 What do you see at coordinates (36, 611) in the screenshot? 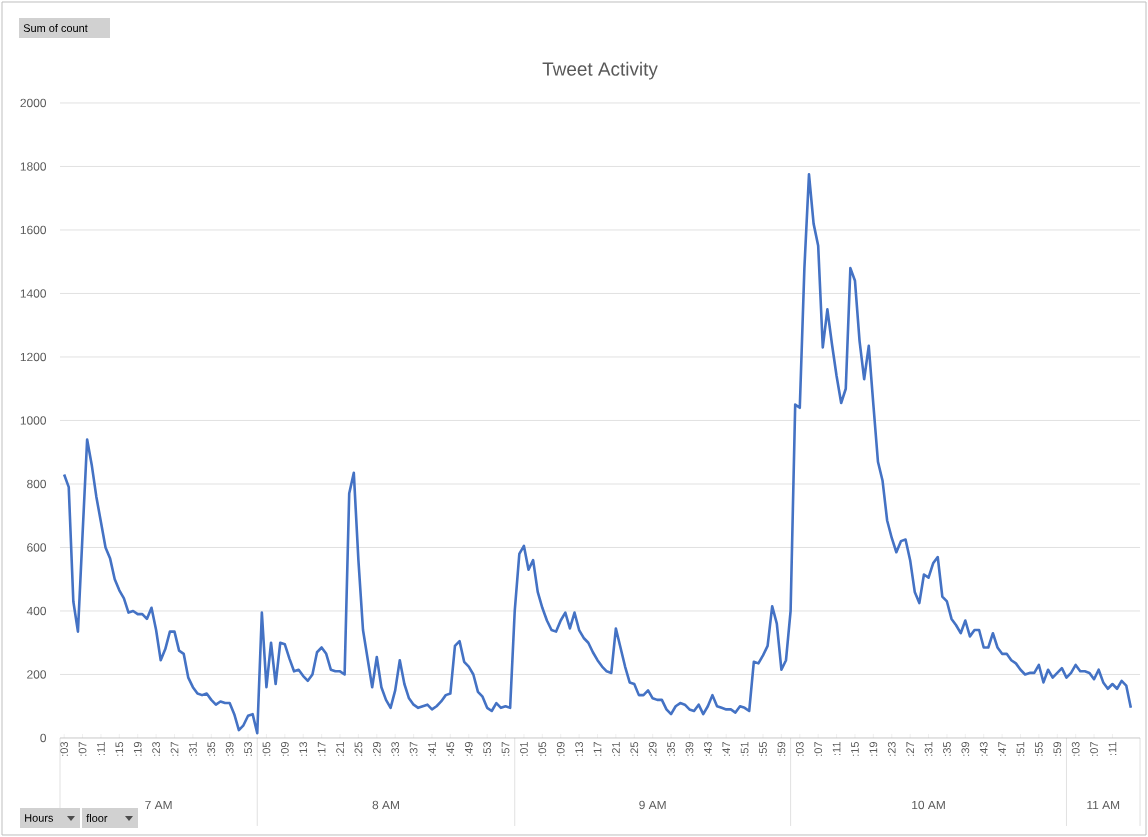
I see `y-tick-label: 400` at bounding box center [36, 611].